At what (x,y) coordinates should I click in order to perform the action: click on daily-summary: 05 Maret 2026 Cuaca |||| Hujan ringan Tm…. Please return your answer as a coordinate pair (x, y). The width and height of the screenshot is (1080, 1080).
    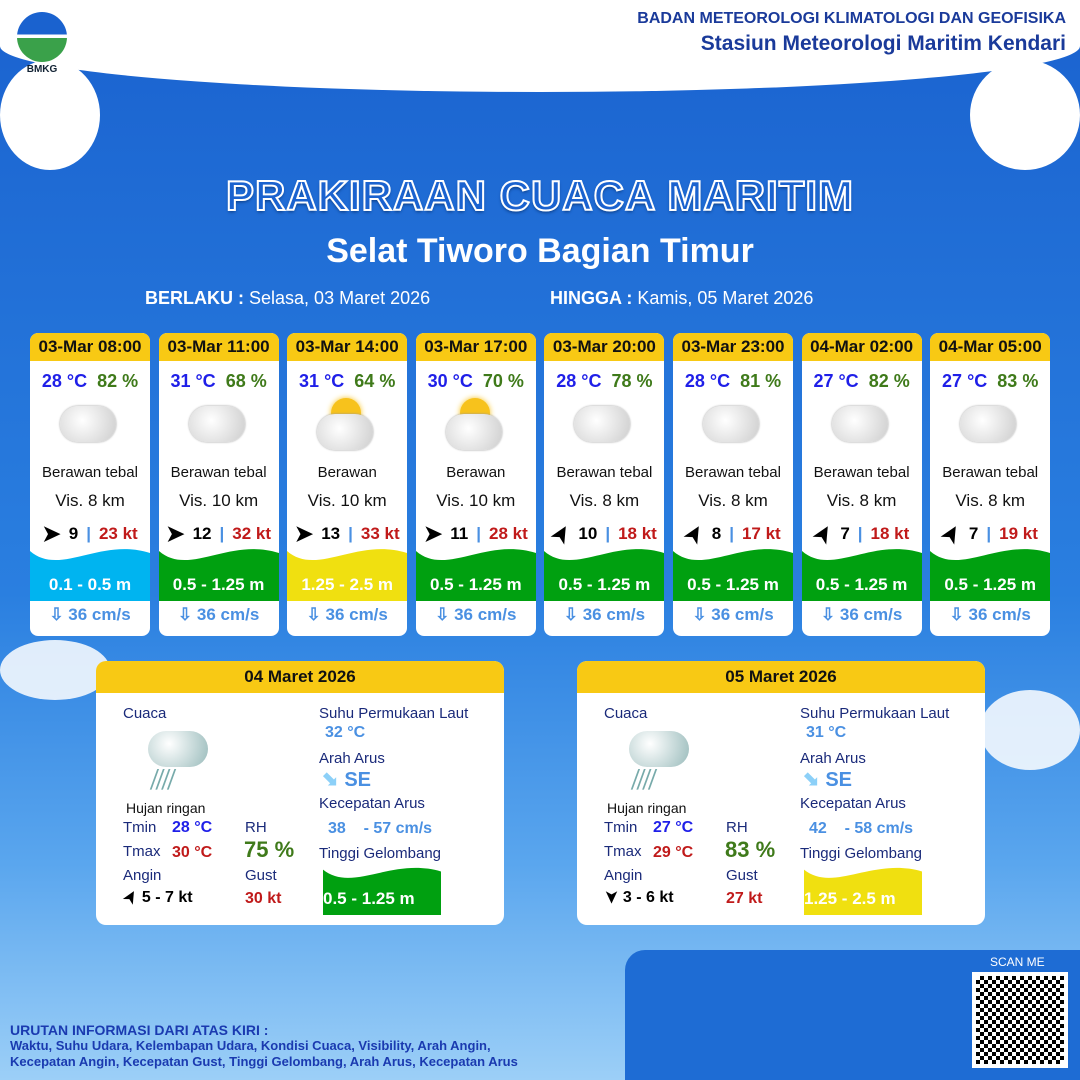
    Looking at the image, I should click on (781, 793).